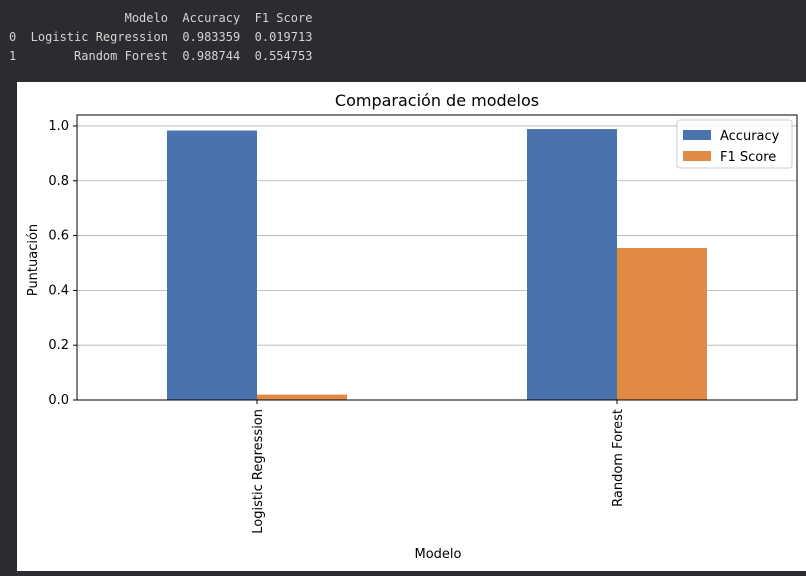 Image resolution: width=806 pixels, height=576 pixels. What do you see at coordinates (58, 345) in the screenshot?
I see `y-tick-label: 0.2` at bounding box center [58, 345].